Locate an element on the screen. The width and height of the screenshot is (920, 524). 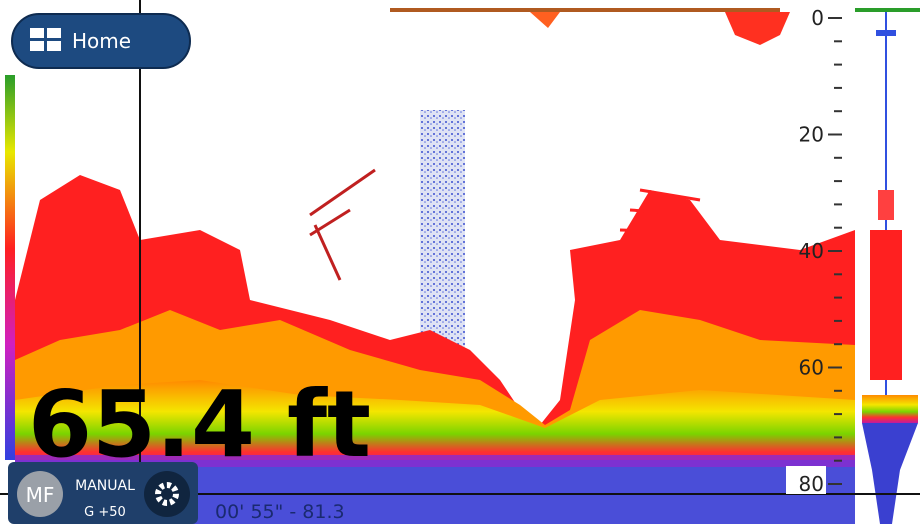
depth-readout: 65.4 ft is located at coordinates (199, 424).